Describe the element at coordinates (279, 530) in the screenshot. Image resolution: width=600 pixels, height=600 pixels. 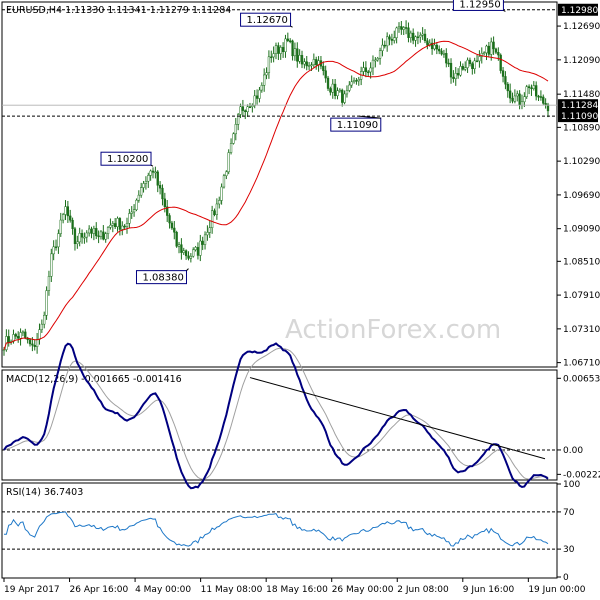
I see `rsi-indicator` at that location.